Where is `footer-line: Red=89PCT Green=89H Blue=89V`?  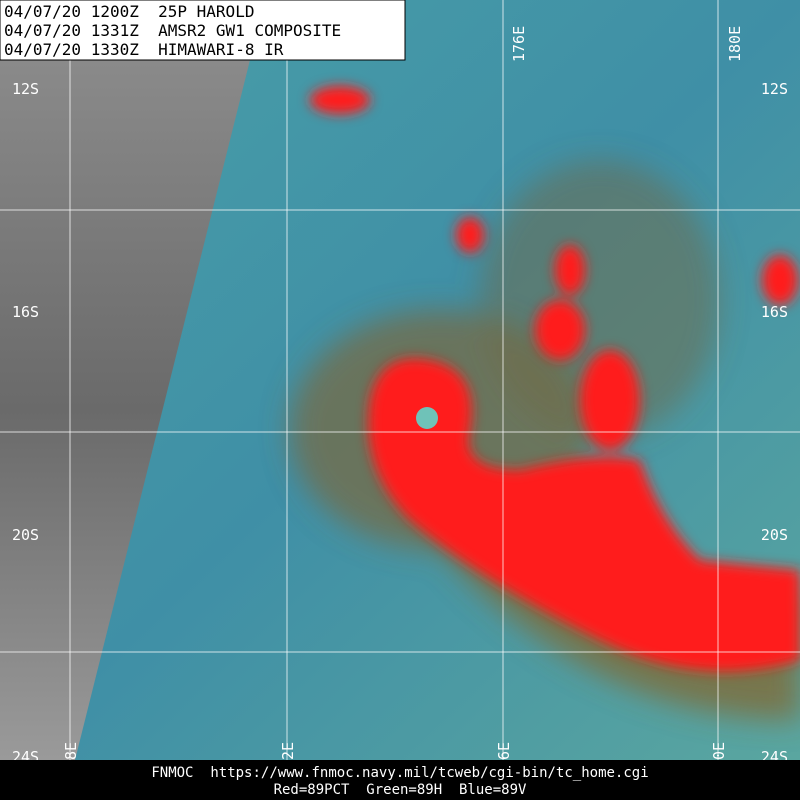
footer-line: Red=89PCT Green=89H Blue=89V is located at coordinates (400, 790).